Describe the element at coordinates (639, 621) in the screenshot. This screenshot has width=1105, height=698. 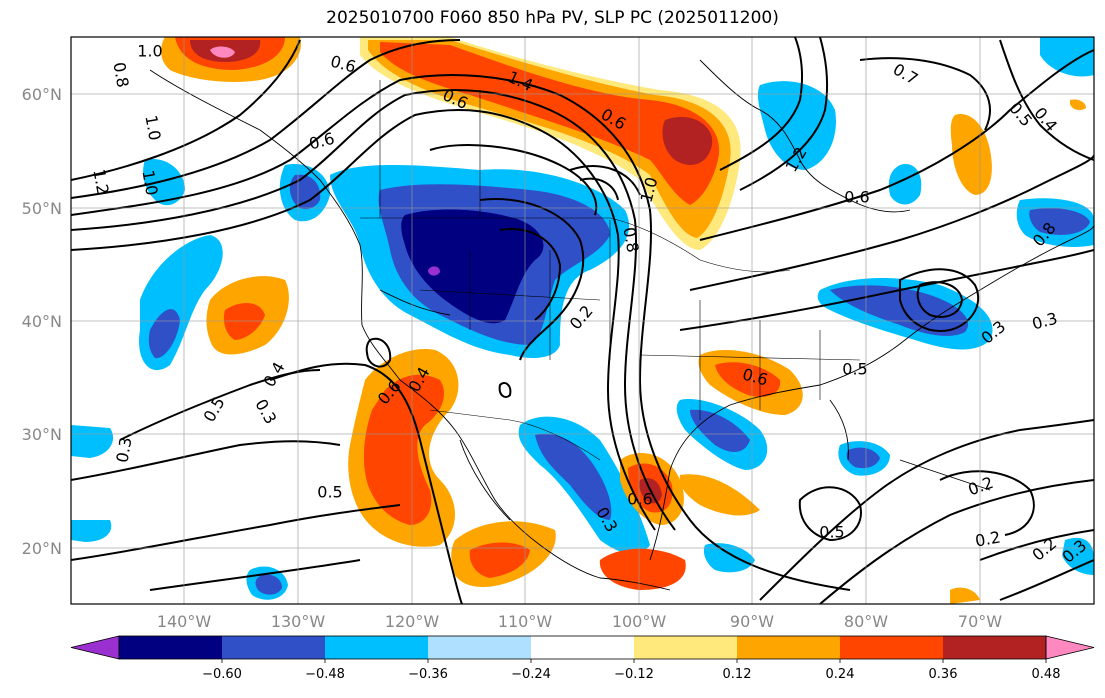
I see `lon-label: 100°W` at that location.